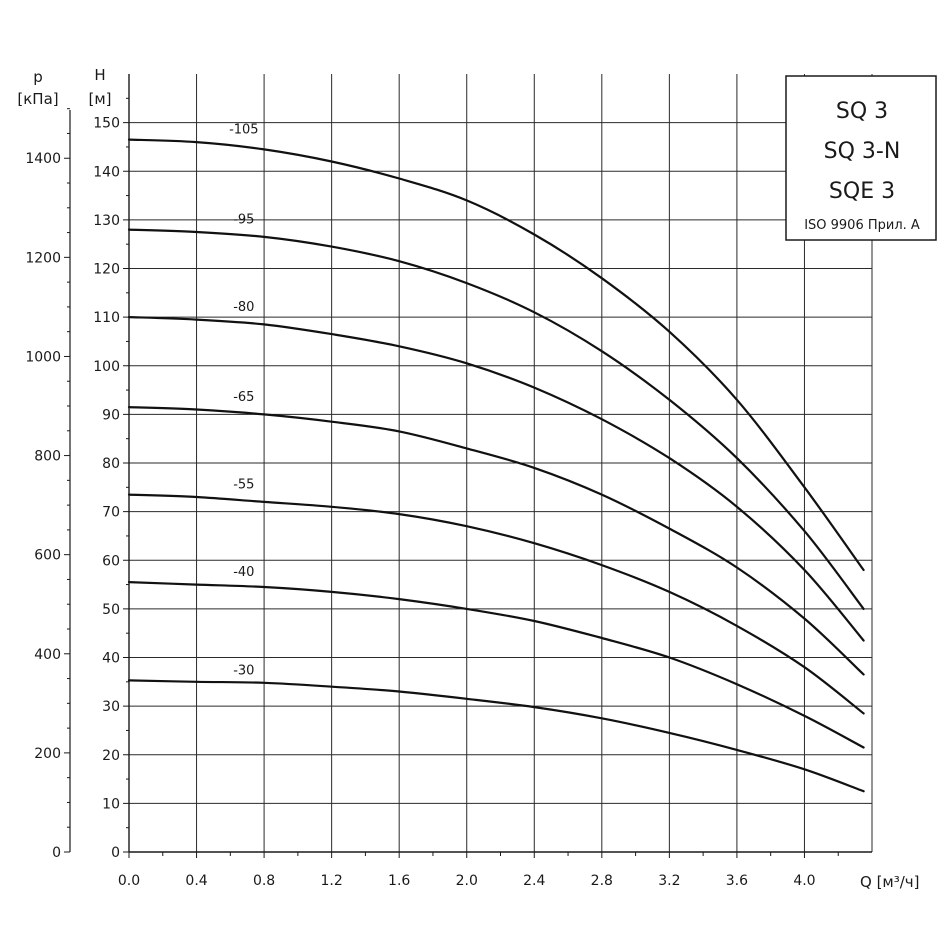  I want to click on curve-n40, so click(496, 665).